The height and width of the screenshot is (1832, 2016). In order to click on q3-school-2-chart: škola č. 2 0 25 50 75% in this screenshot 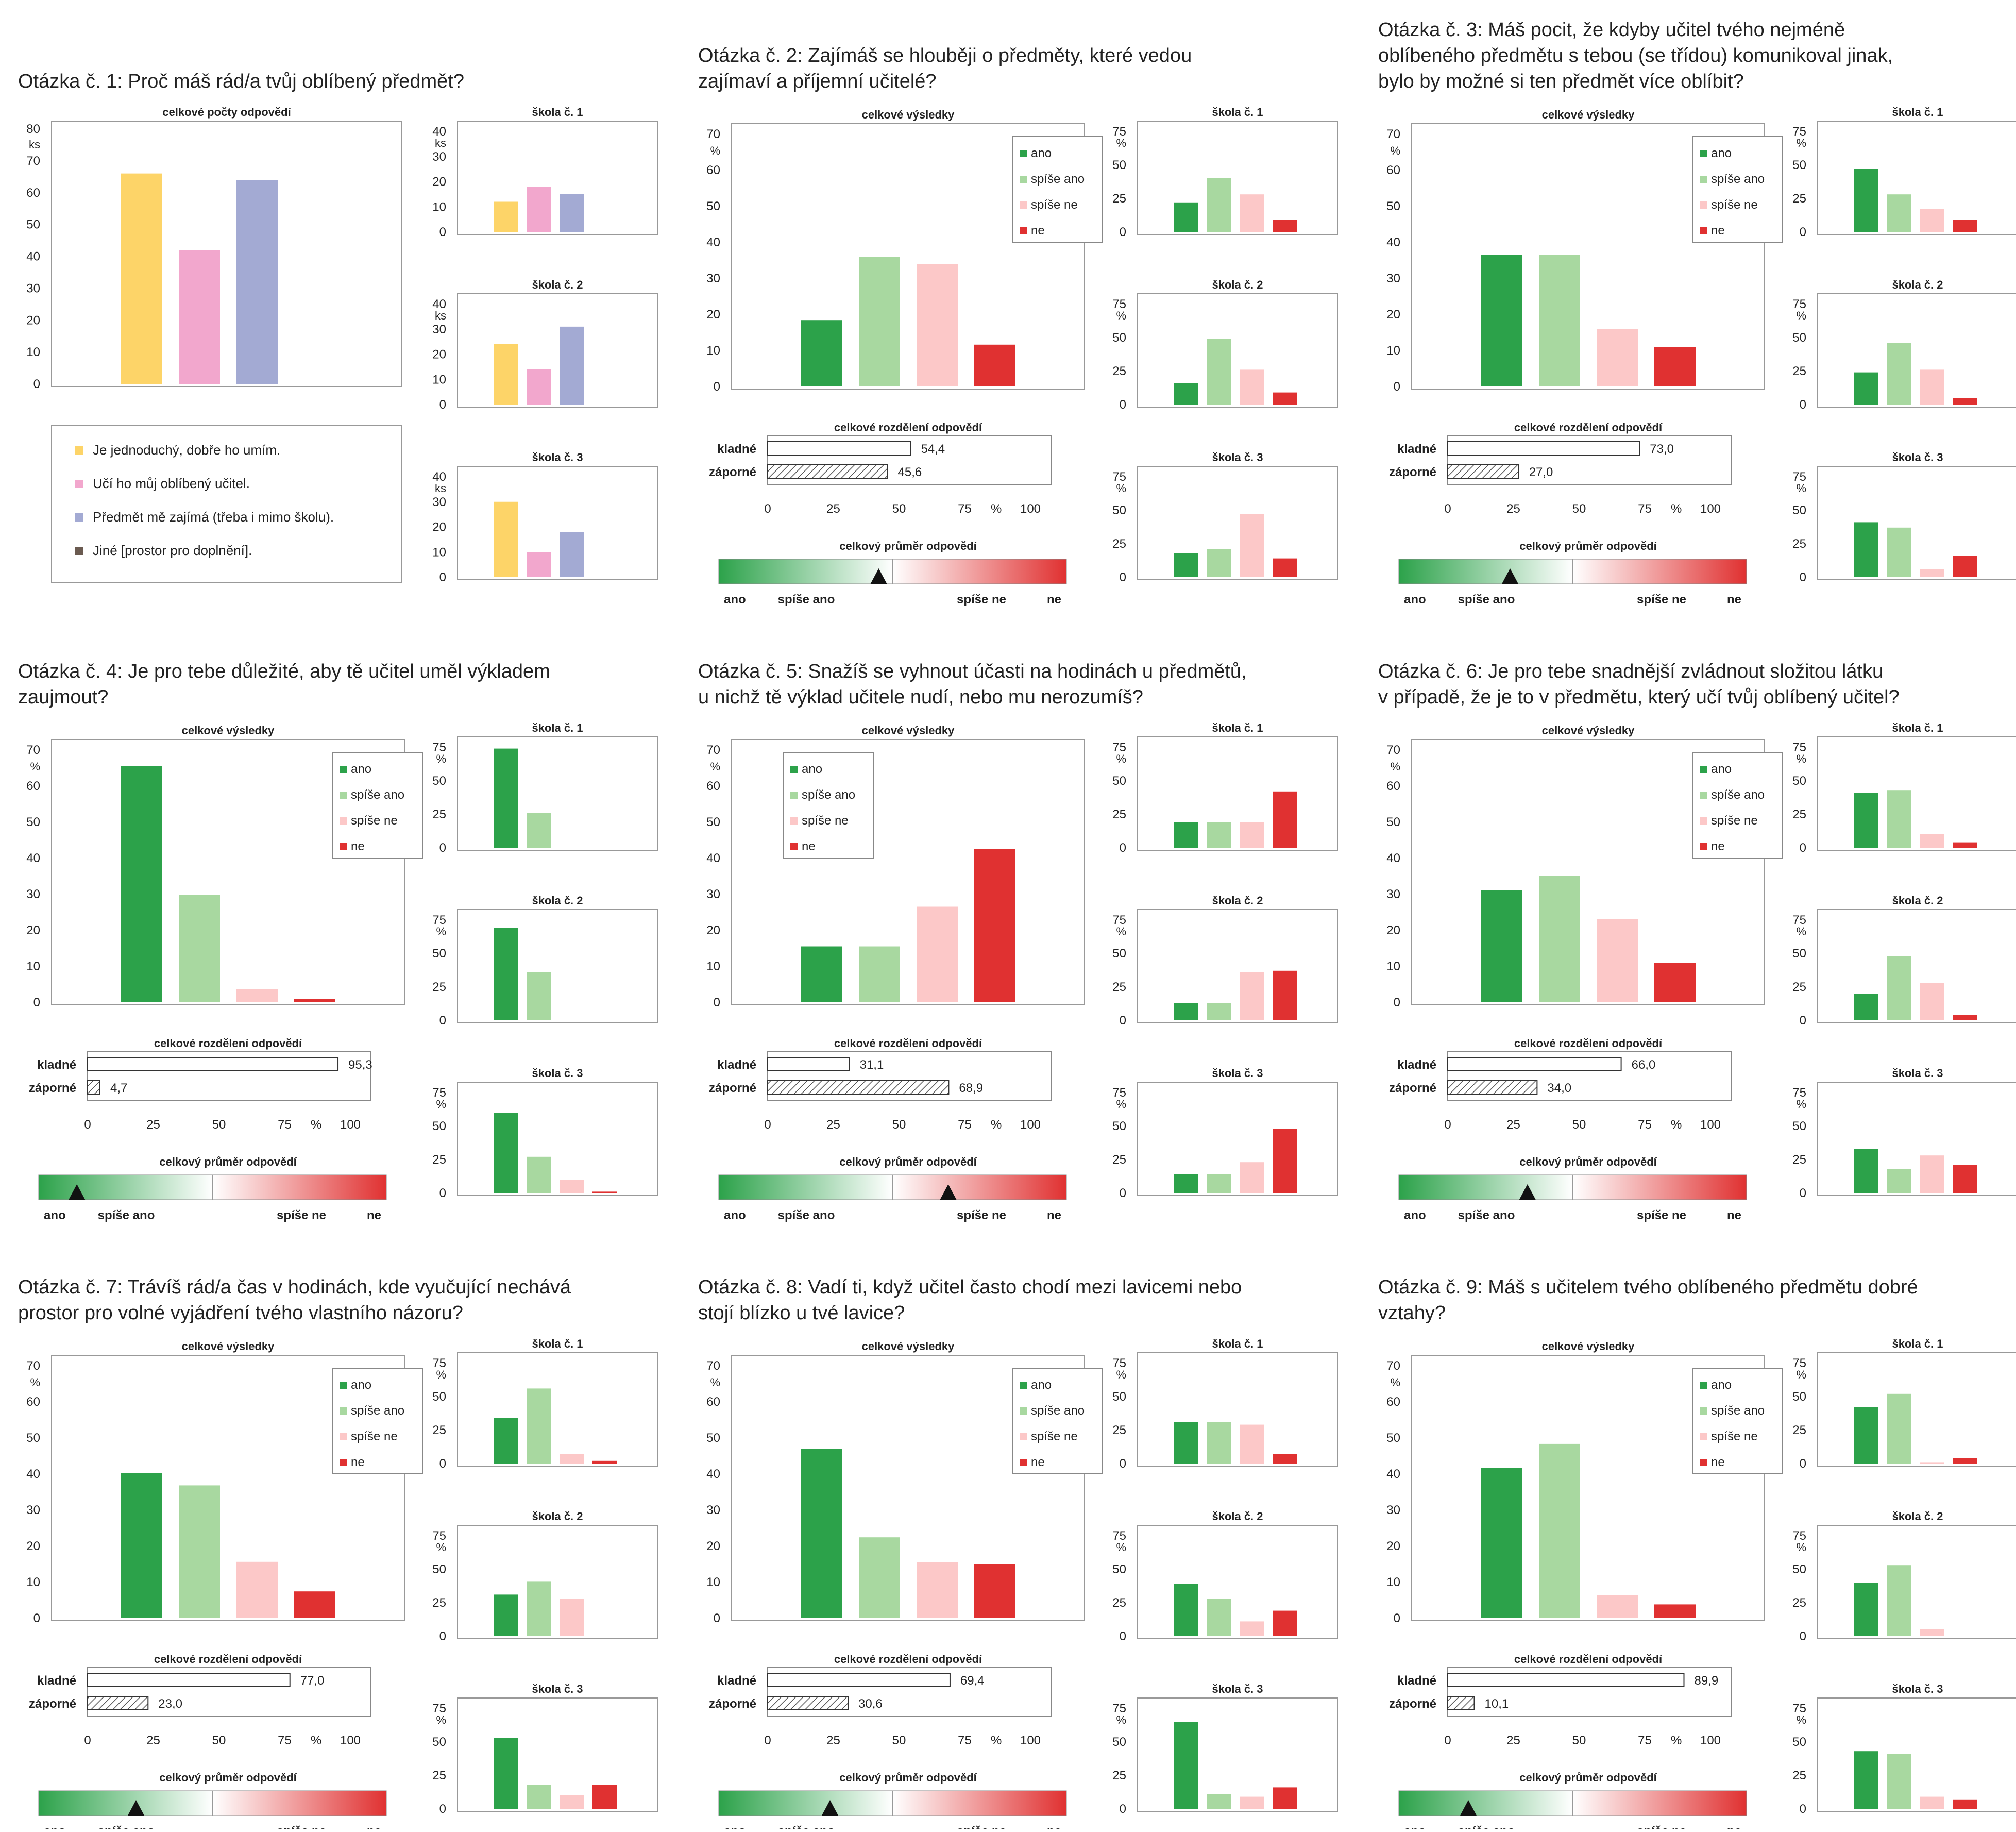, I will do `click(1904, 345)`.